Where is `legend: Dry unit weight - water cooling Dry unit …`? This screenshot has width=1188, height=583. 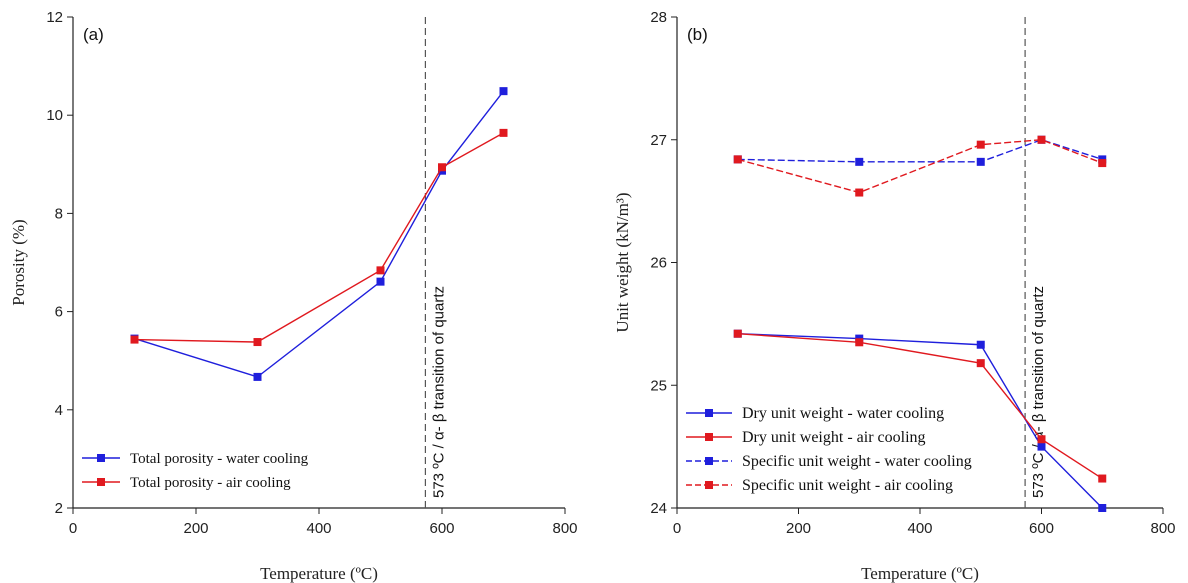
legend: Dry unit weight - water cooling Dry unit … is located at coordinates (829, 449).